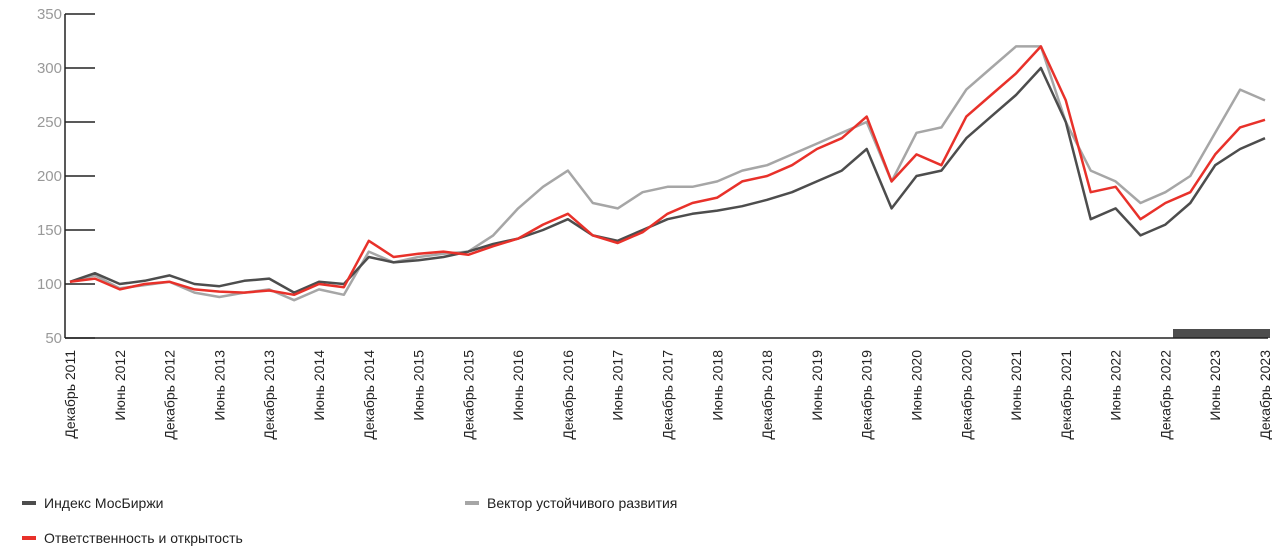  Describe the element at coordinates (49, 122) in the screenshot. I see `y-tick-label: 250` at that location.